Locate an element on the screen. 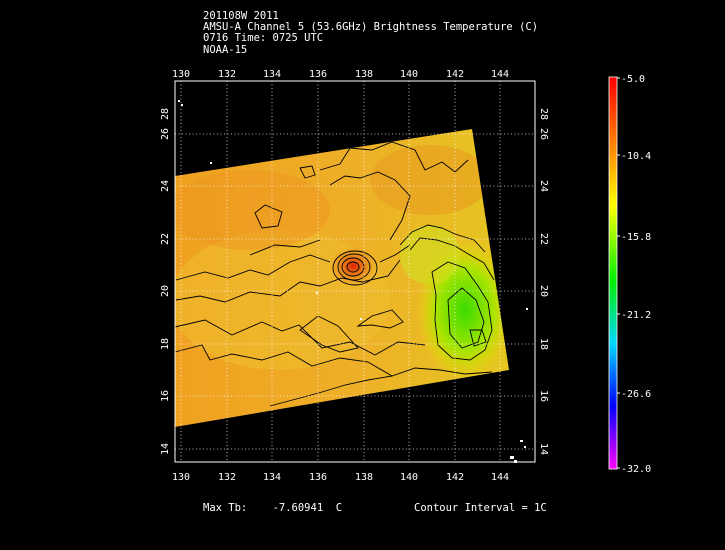 The image size is (725, 550). swath-lime-patch is located at coordinates (430, 255).